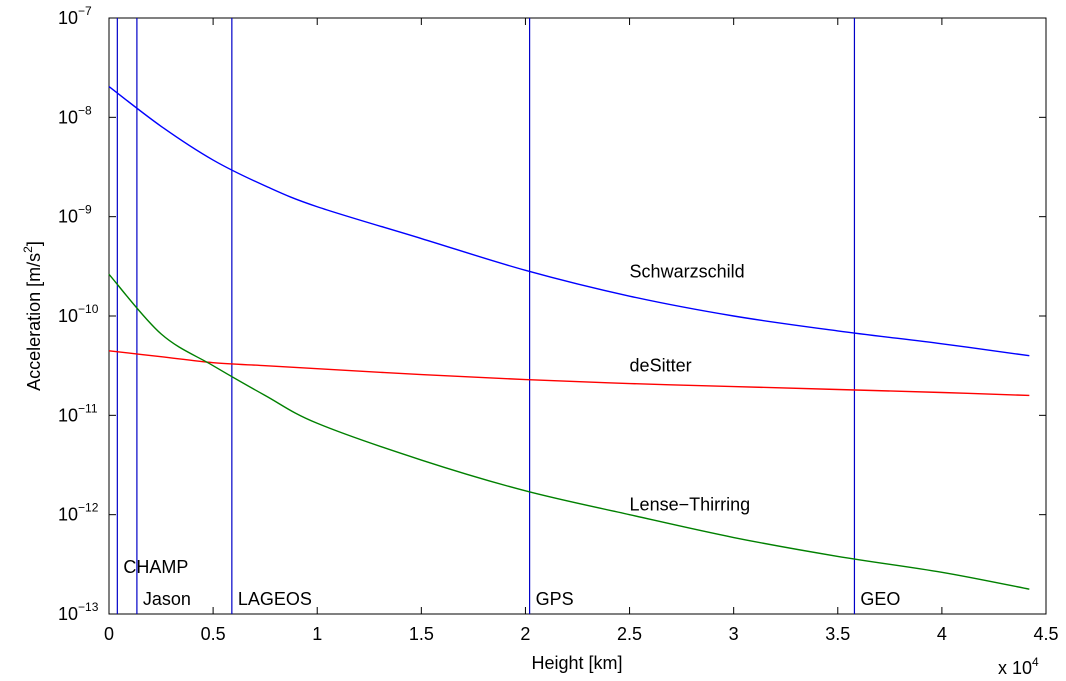  I want to click on y-tick-exponent: −9, so click(85, 210).